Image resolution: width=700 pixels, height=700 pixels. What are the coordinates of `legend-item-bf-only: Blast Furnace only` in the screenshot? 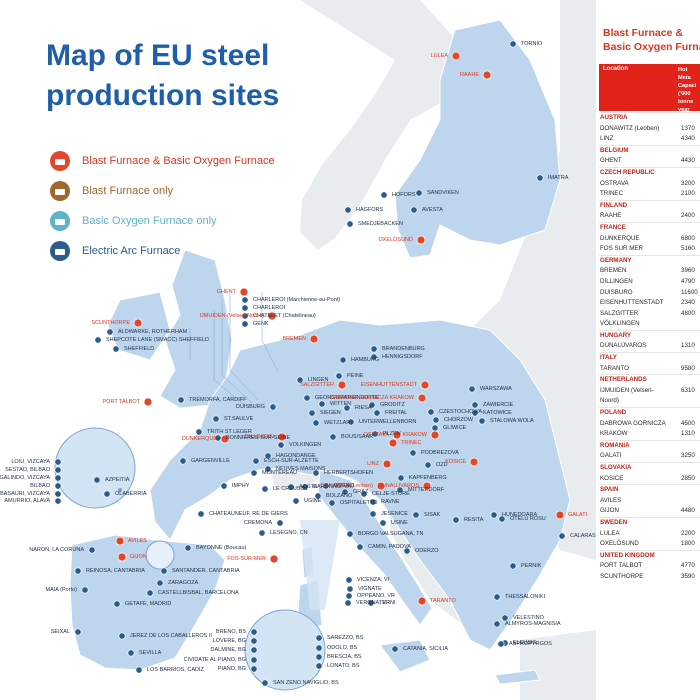 It's located at (162, 191).